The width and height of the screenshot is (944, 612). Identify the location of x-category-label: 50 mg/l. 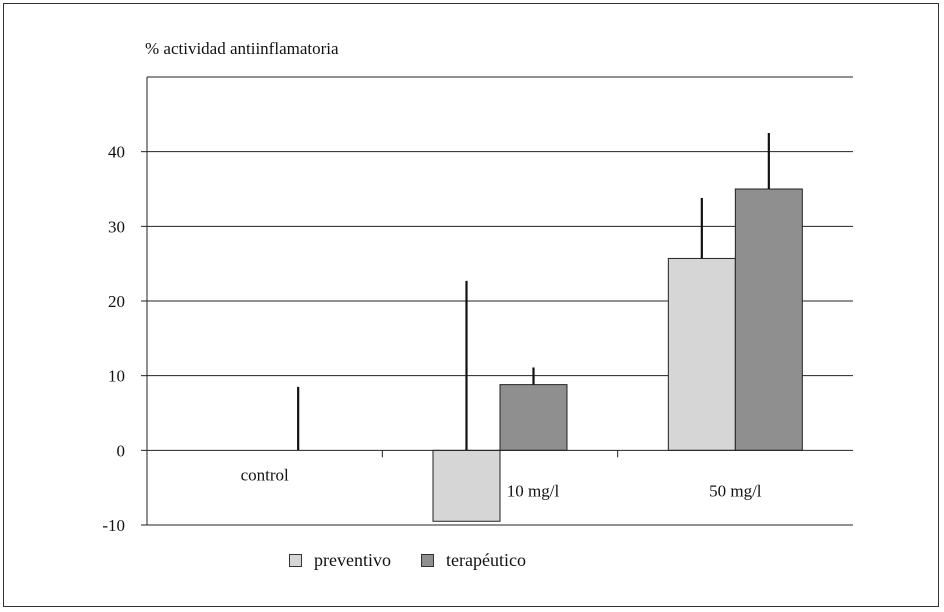
(735, 490).